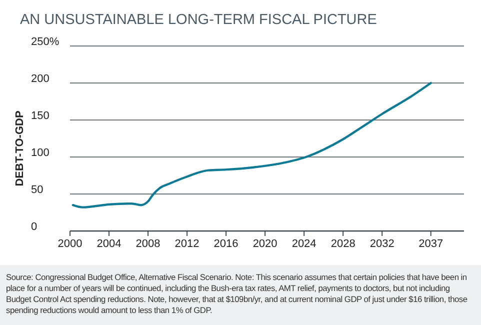 The image size is (481, 325). Describe the element at coordinates (20, 148) in the screenshot. I see `y-axis-title: DEBT-TO-GDP` at that location.